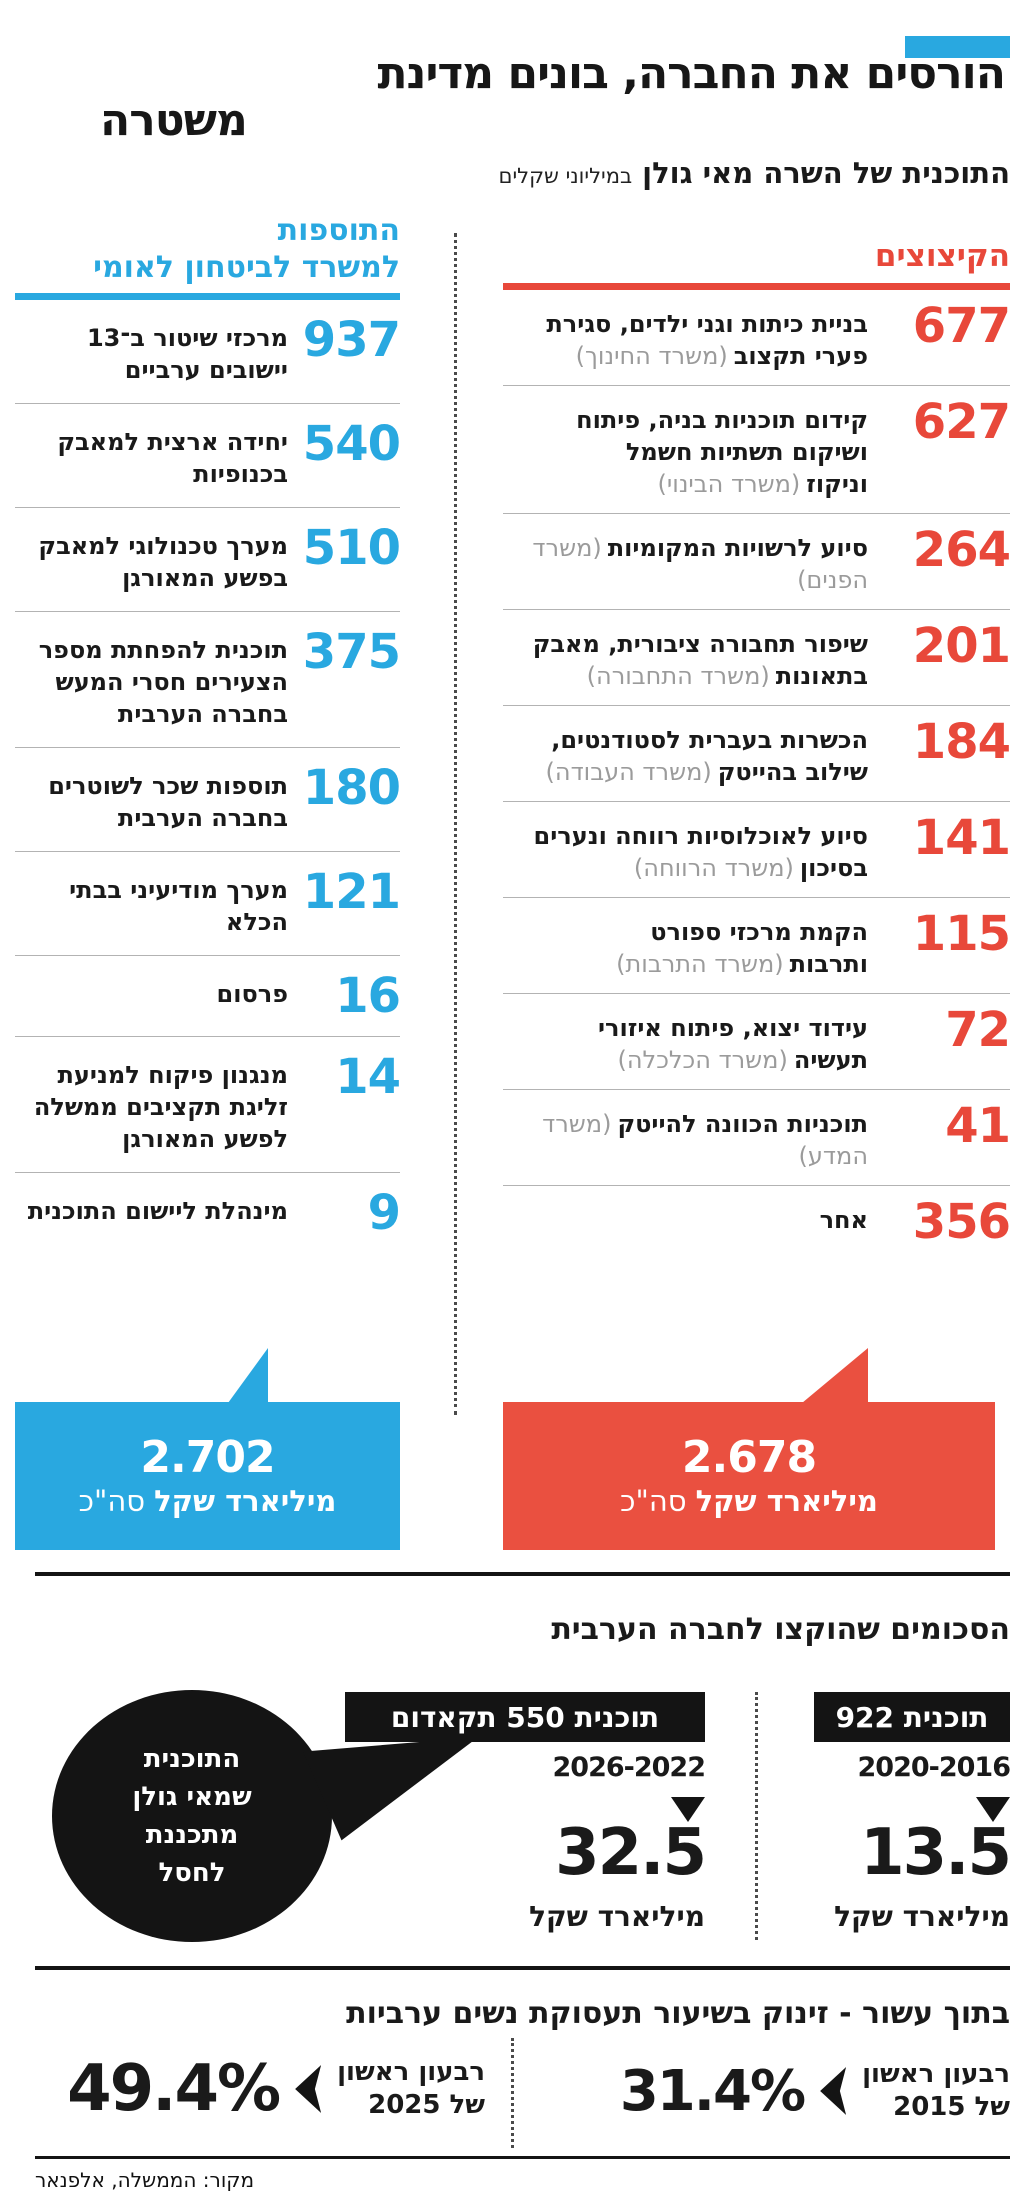  Describe the element at coordinates (835, 1375) in the screenshot. I see `cuts-total-tail-icon` at that location.